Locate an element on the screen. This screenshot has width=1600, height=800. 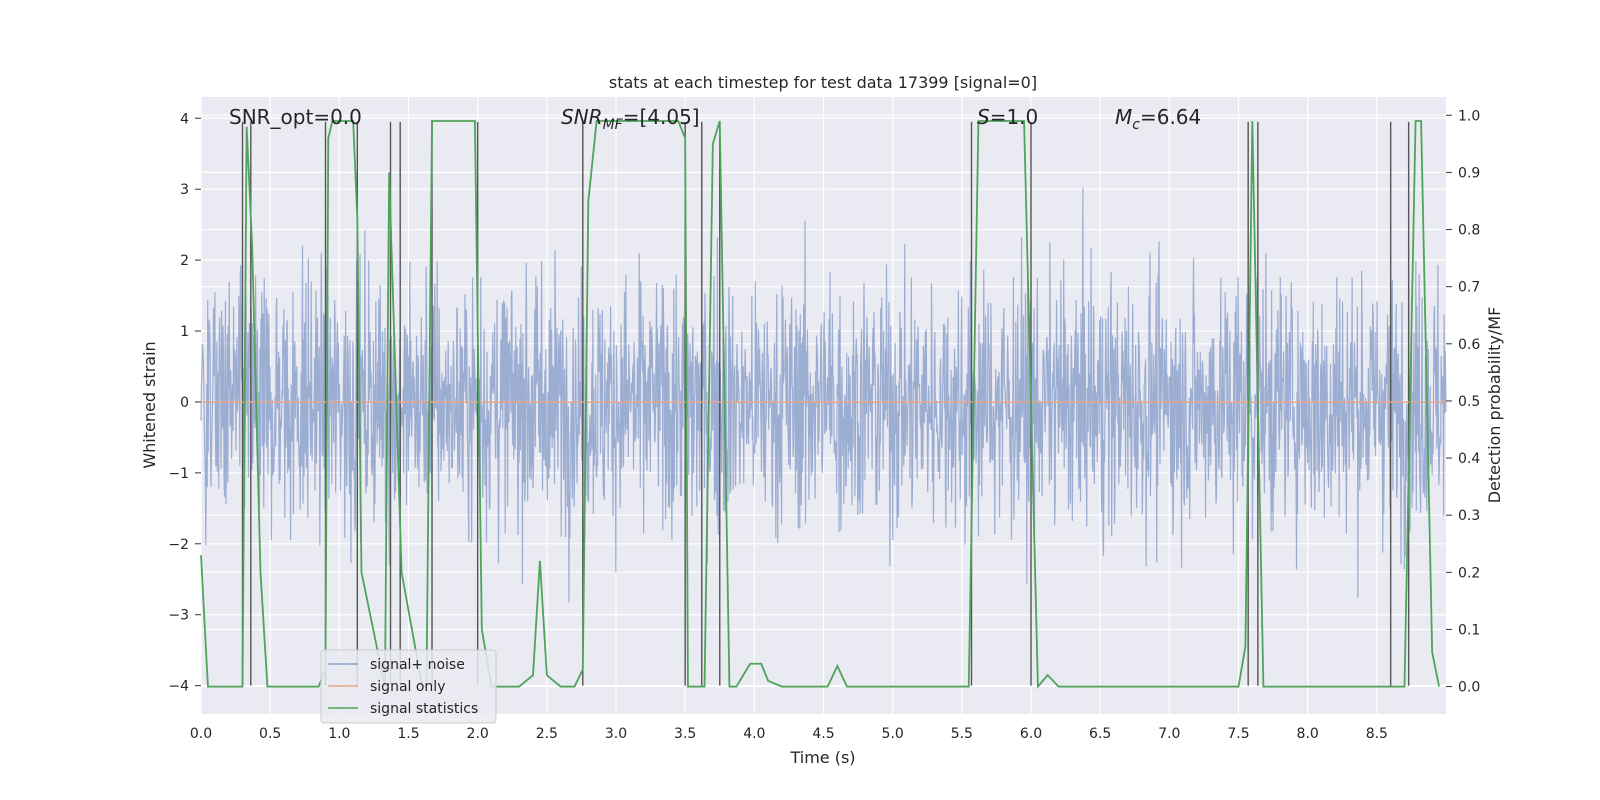
x-tick-label: 3.5 is located at coordinates (685, 734).